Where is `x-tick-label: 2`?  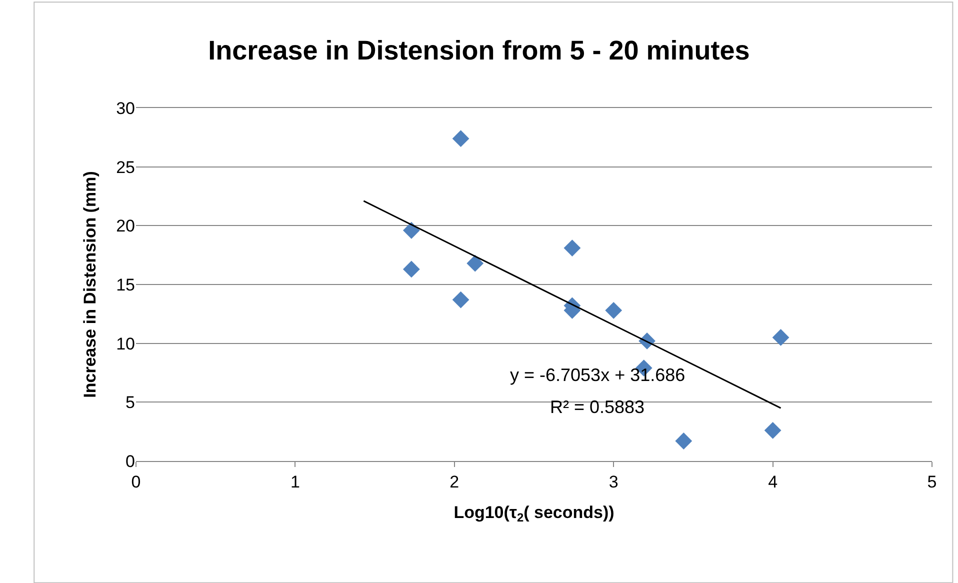 x-tick-label: 2 is located at coordinates (455, 482).